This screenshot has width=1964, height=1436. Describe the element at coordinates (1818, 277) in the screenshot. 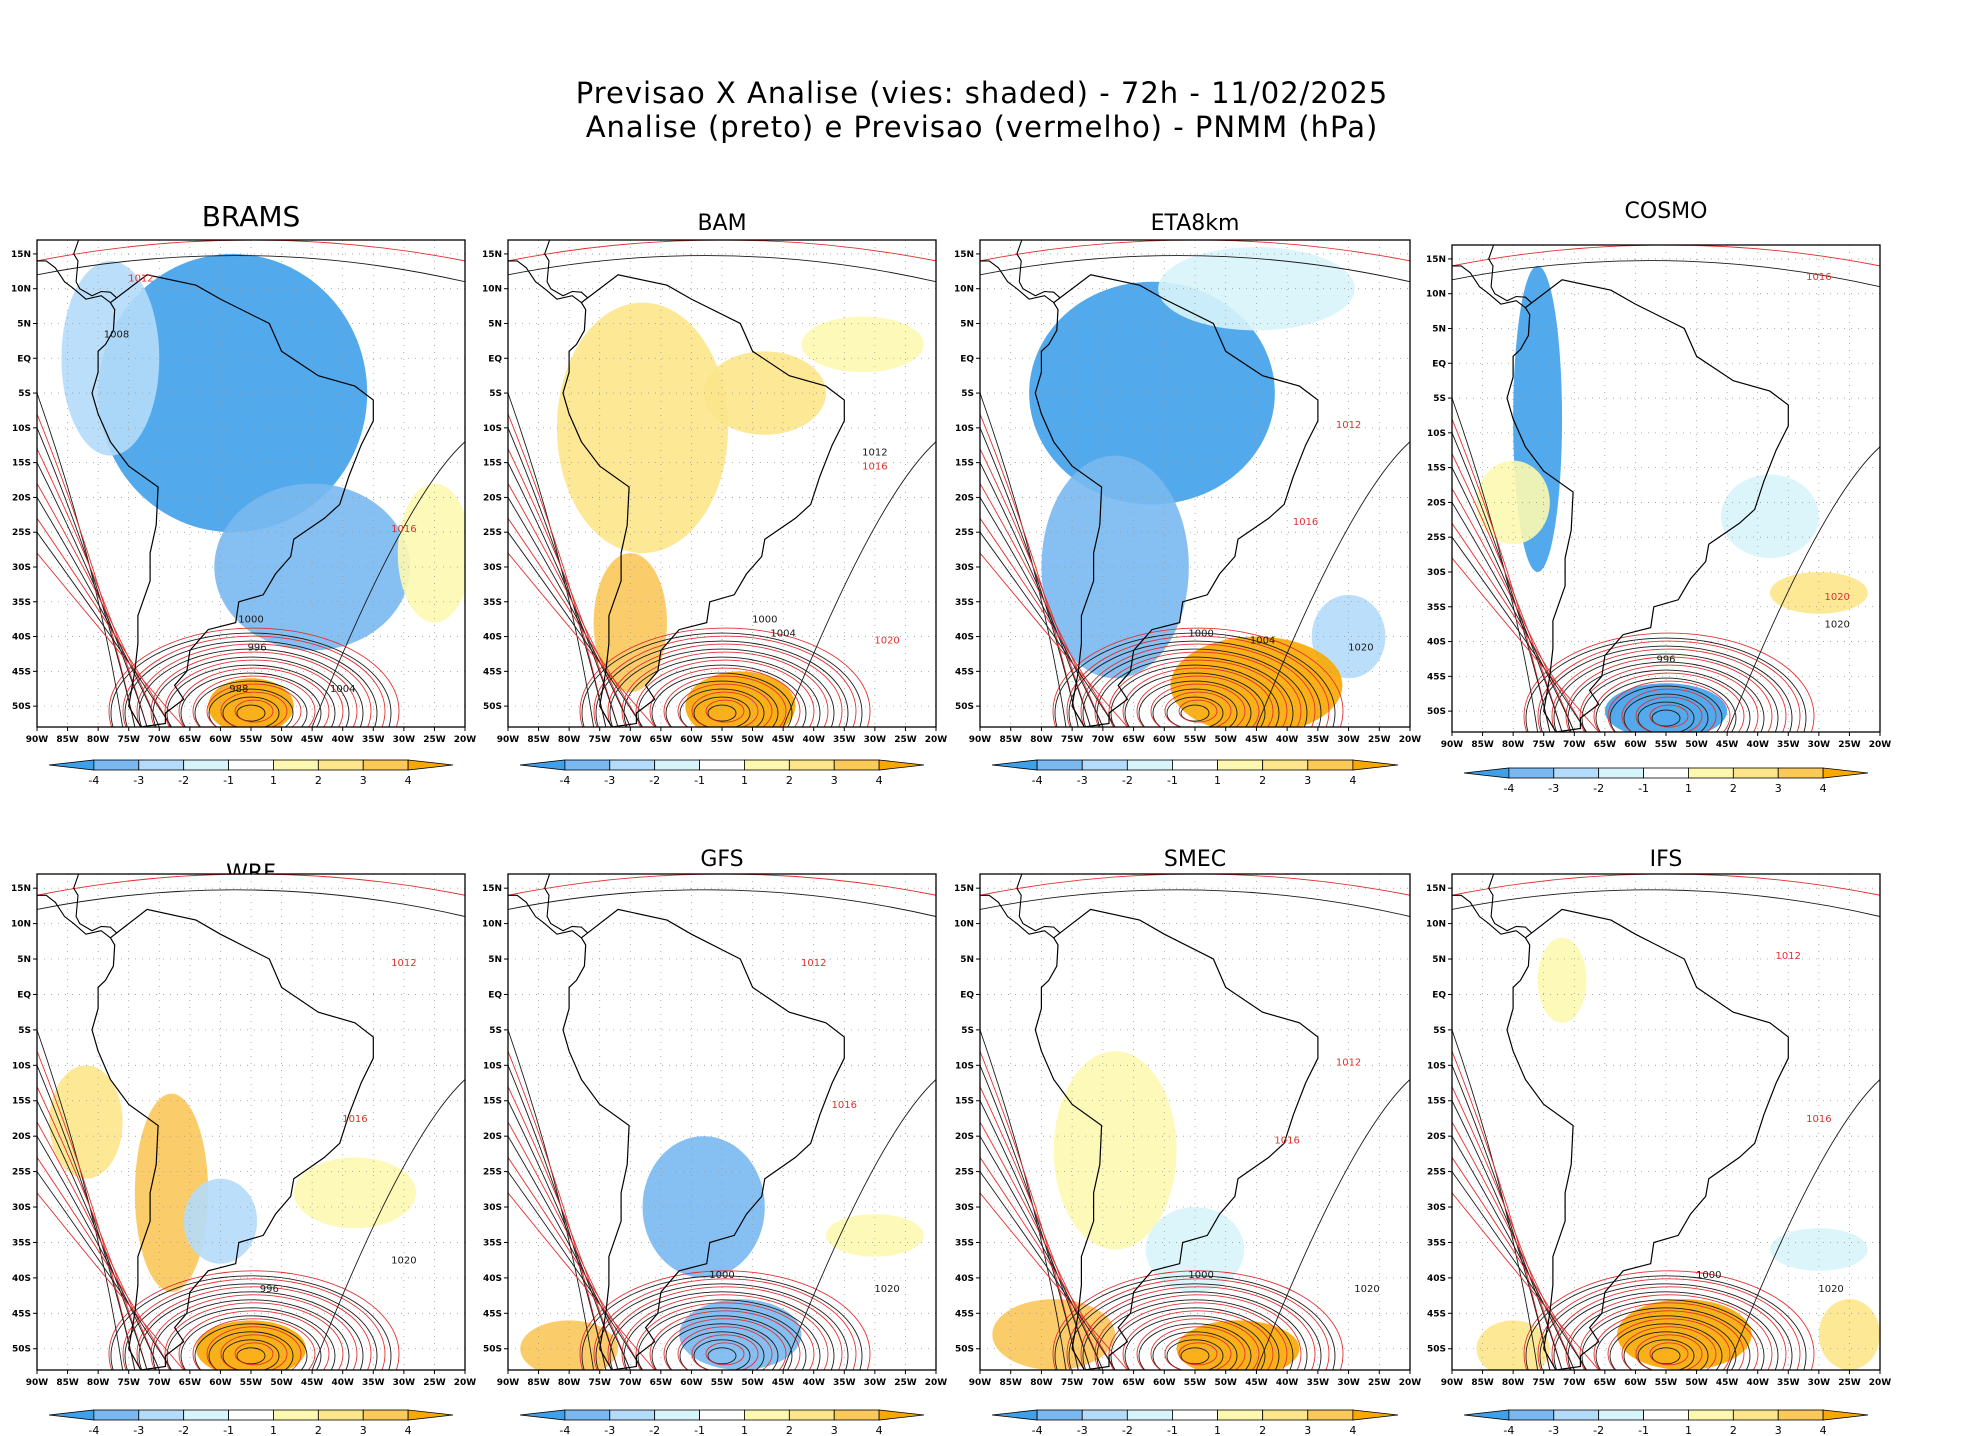

I see `forecast-isobar-label: 1016` at that location.